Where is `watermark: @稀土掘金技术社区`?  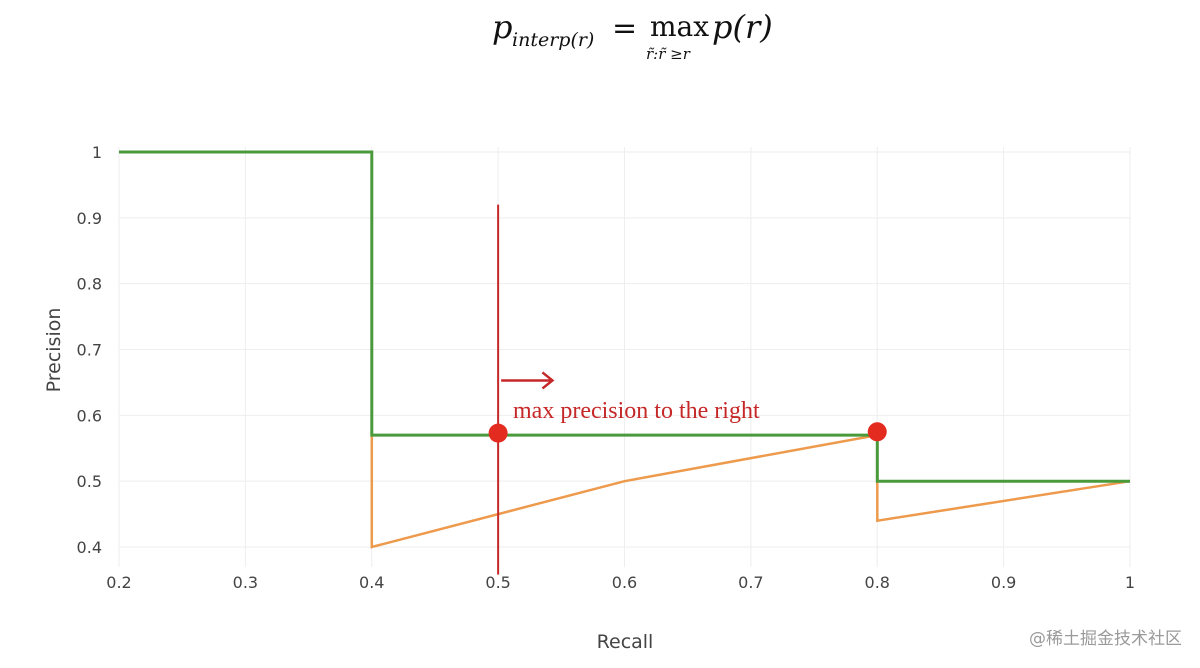
watermark: @稀土掘金技术社区 is located at coordinates (1105, 639).